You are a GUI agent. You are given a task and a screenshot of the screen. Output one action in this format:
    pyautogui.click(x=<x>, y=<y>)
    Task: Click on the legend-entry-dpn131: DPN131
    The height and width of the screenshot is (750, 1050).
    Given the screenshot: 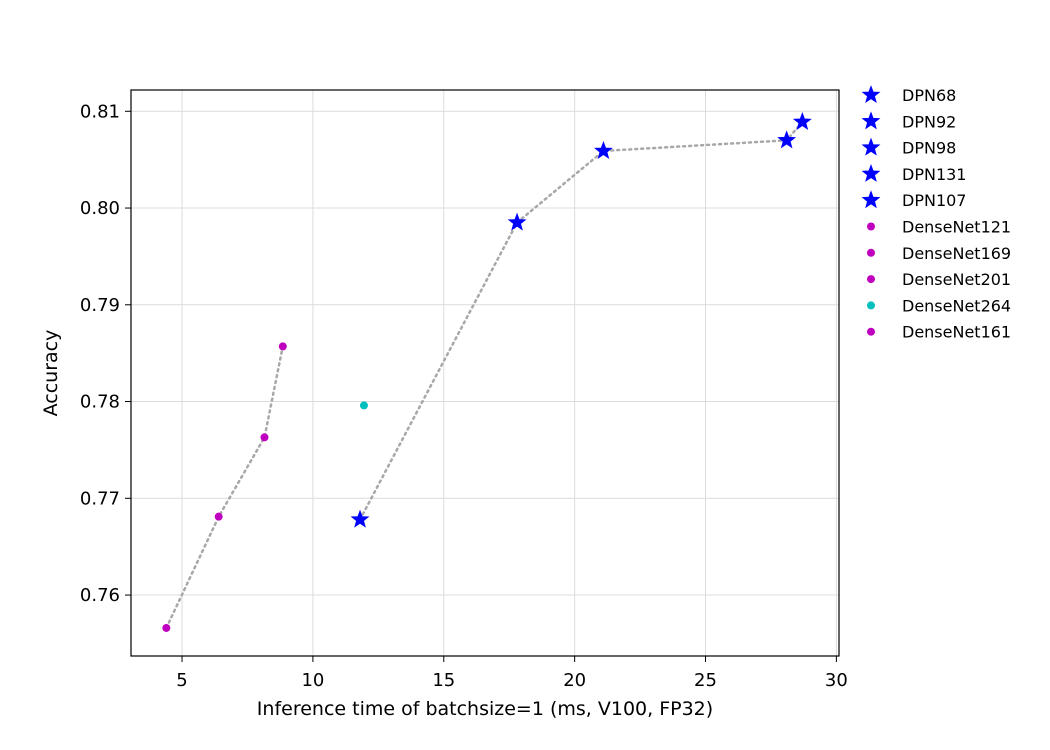 What is the action you would take?
    pyautogui.click(x=913, y=173)
    